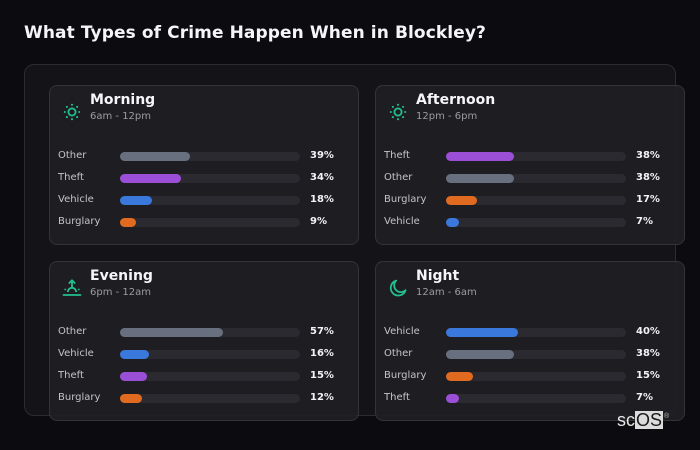  Describe the element at coordinates (322, 397) in the screenshot. I see `bar-value: 12%` at that location.